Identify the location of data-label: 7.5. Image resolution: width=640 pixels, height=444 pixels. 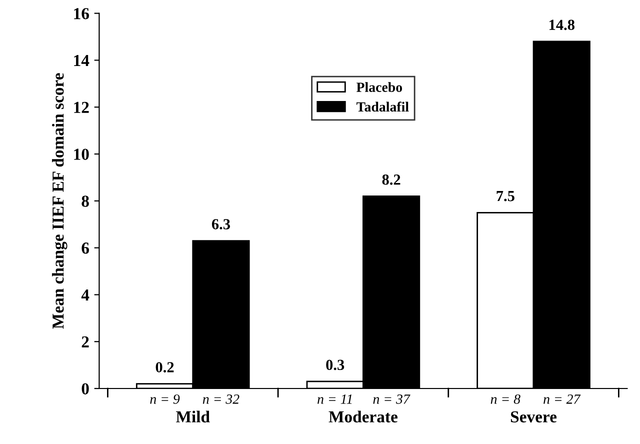
(505, 196).